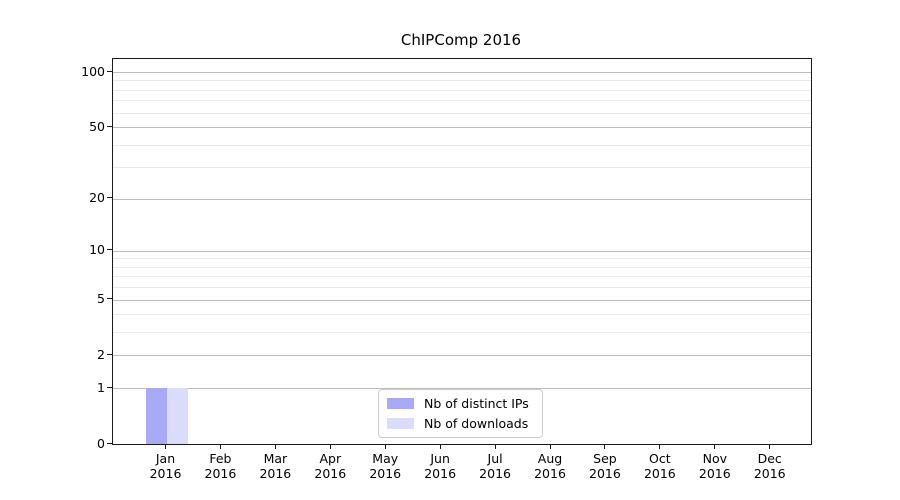  Describe the element at coordinates (101, 299) in the screenshot. I see `y-tick-label: 5` at that location.